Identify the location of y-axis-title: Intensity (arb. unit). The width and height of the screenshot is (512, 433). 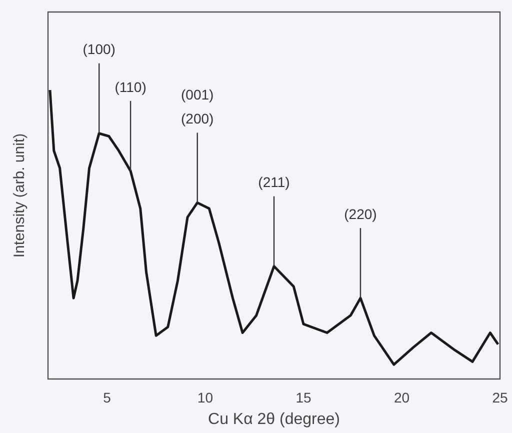
(19, 195).